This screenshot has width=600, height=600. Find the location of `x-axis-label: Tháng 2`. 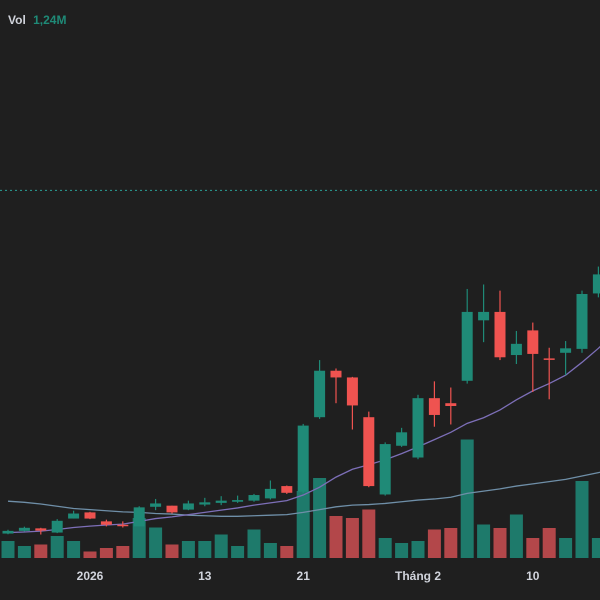

x-axis-label: Tháng 2 is located at coordinates (418, 576).